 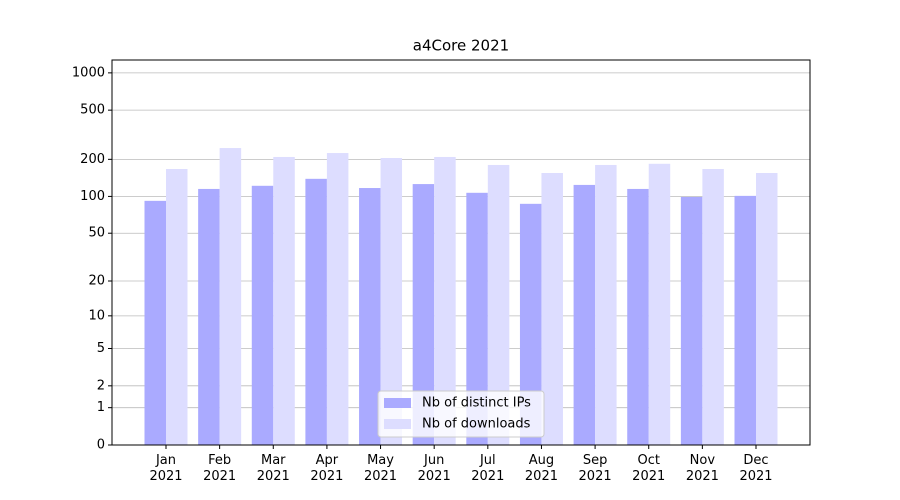 What do you see at coordinates (380, 468) in the screenshot?
I see `x-tick-label: May 2021` at bounding box center [380, 468].